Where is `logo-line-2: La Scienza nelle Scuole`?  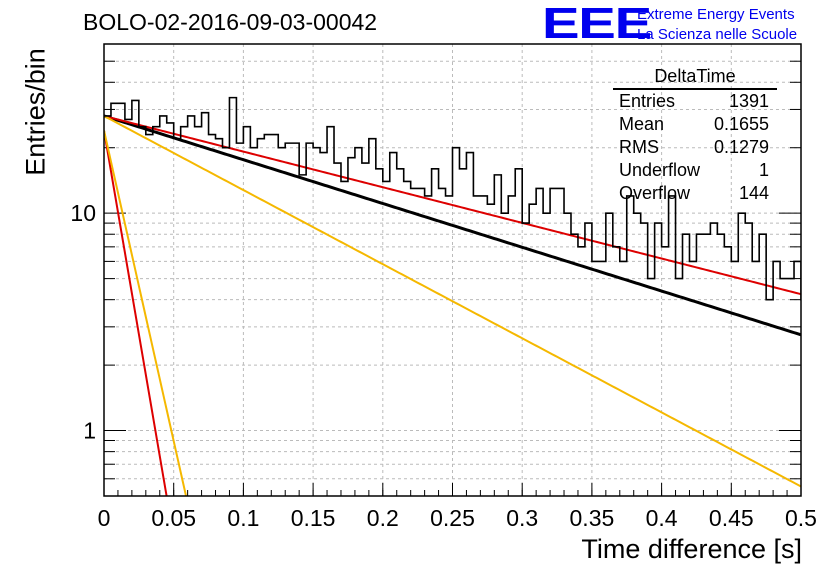 logo-line-2: La Scienza nelle Scuole is located at coordinates (717, 34).